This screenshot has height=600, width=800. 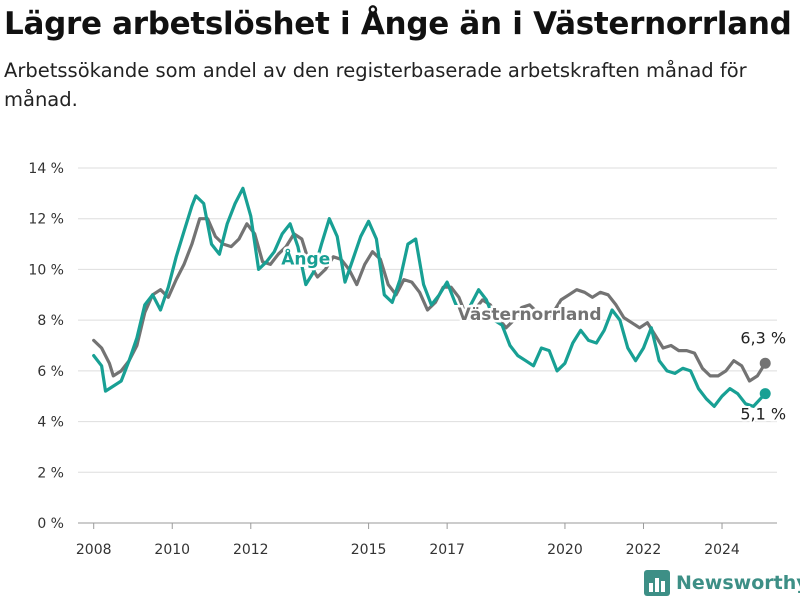 I want to click on x-tick-label: 2024, so click(x=722, y=550).